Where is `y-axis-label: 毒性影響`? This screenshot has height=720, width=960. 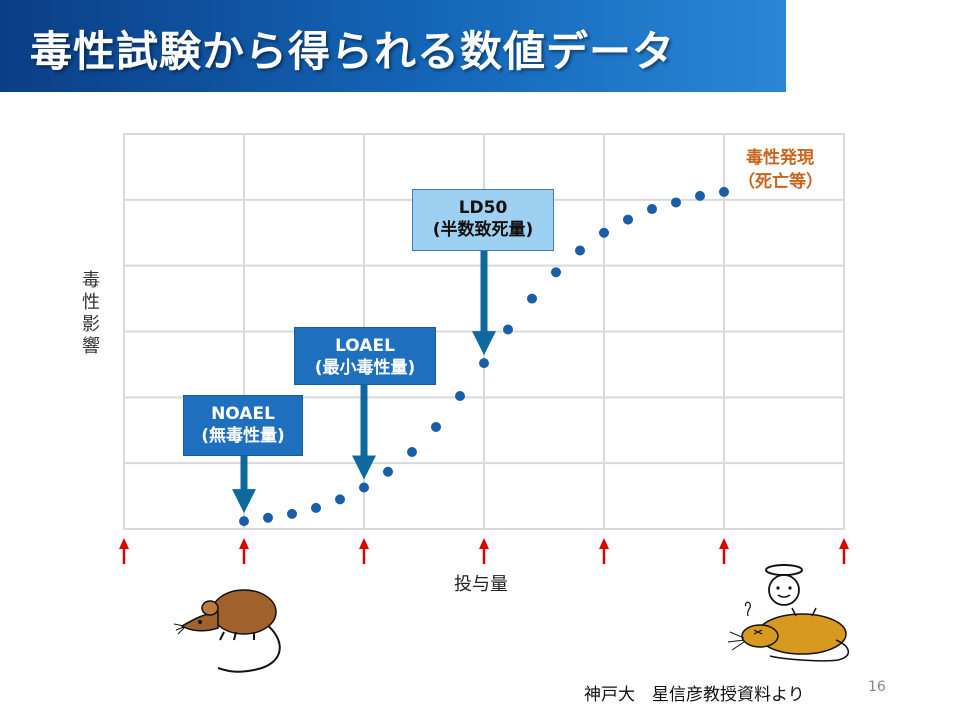 y-axis-label: 毒性影響 is located at coordinates (91, 313).